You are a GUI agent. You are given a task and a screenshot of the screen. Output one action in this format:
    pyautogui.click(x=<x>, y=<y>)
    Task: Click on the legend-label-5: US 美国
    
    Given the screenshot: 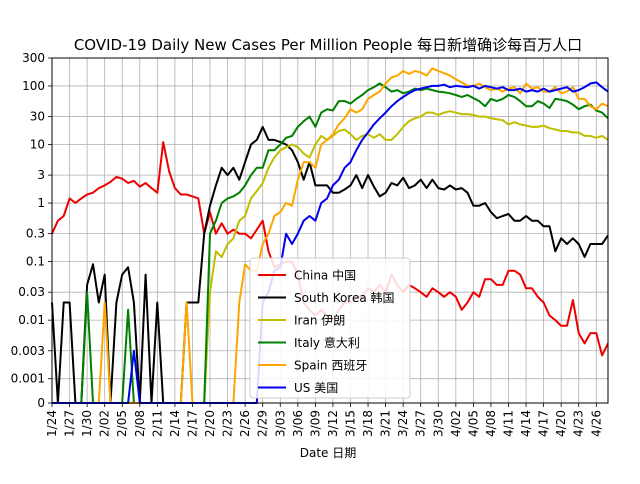 What is the action you would take?
    pyautogui.click(x=316, y=388)
    